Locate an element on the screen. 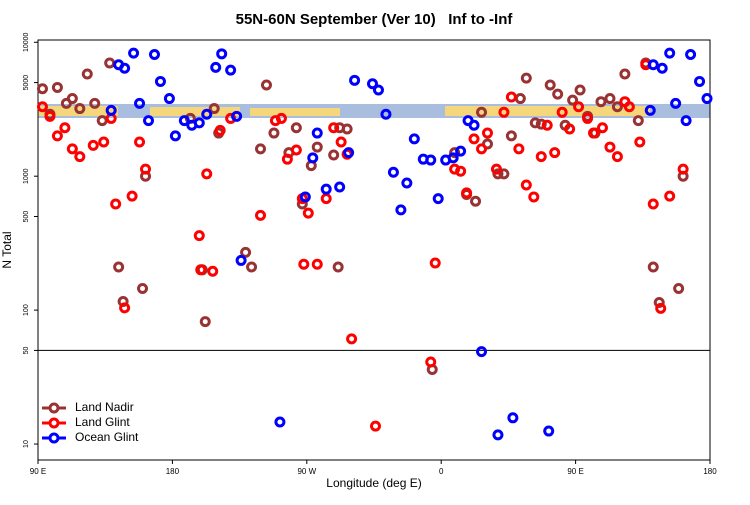  y-tick-label: 10 is located at coordinates (26, 444).